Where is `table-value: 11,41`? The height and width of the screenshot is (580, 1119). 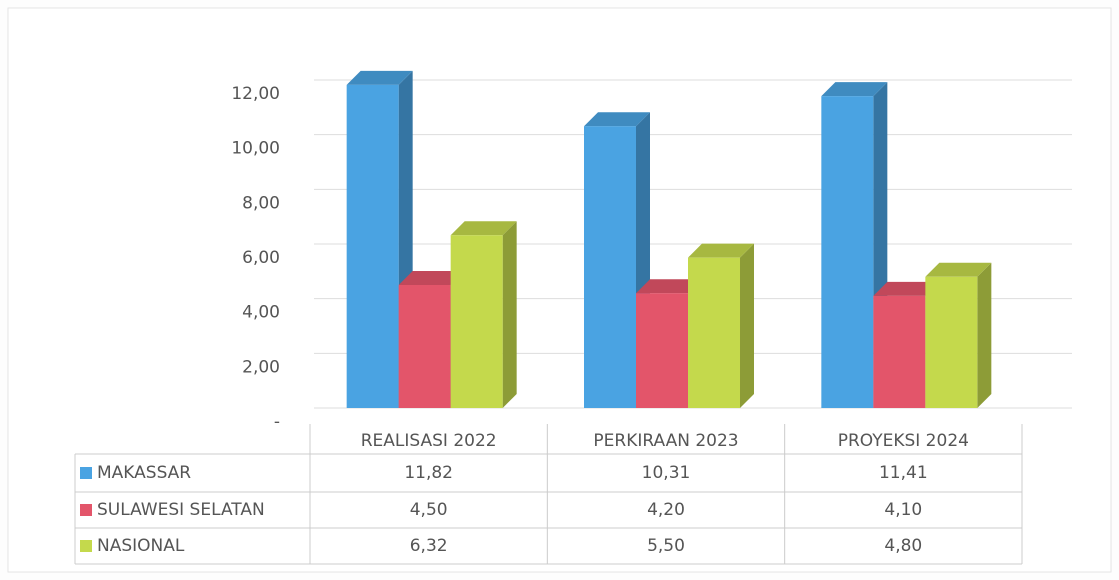 table-value: 11,41 is located at coordinates (903, 473).